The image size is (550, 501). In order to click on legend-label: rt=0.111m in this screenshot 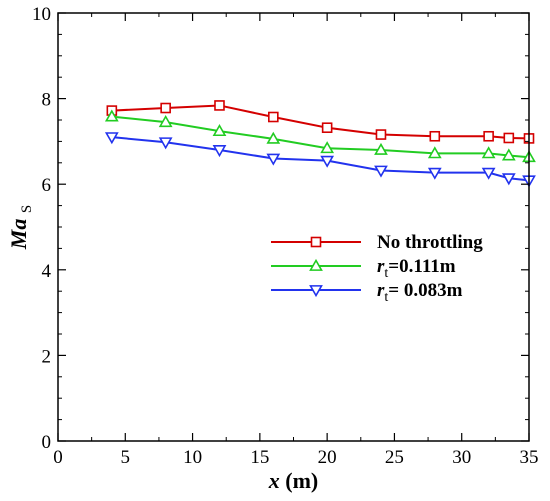, I will do `click(416, 268)`.